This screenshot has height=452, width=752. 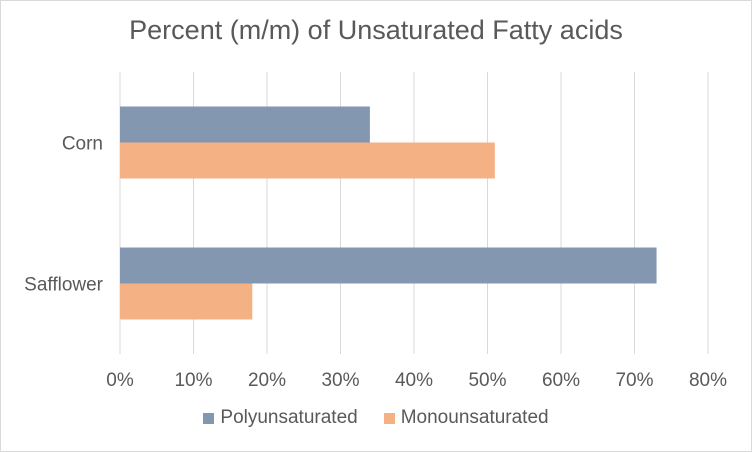 What do you see at coordinates (376, 30) in the screenshot?
I see `chart-title: Percent (m/m) of Unsaturated Fatty acids` at bounding box center [376, 30].